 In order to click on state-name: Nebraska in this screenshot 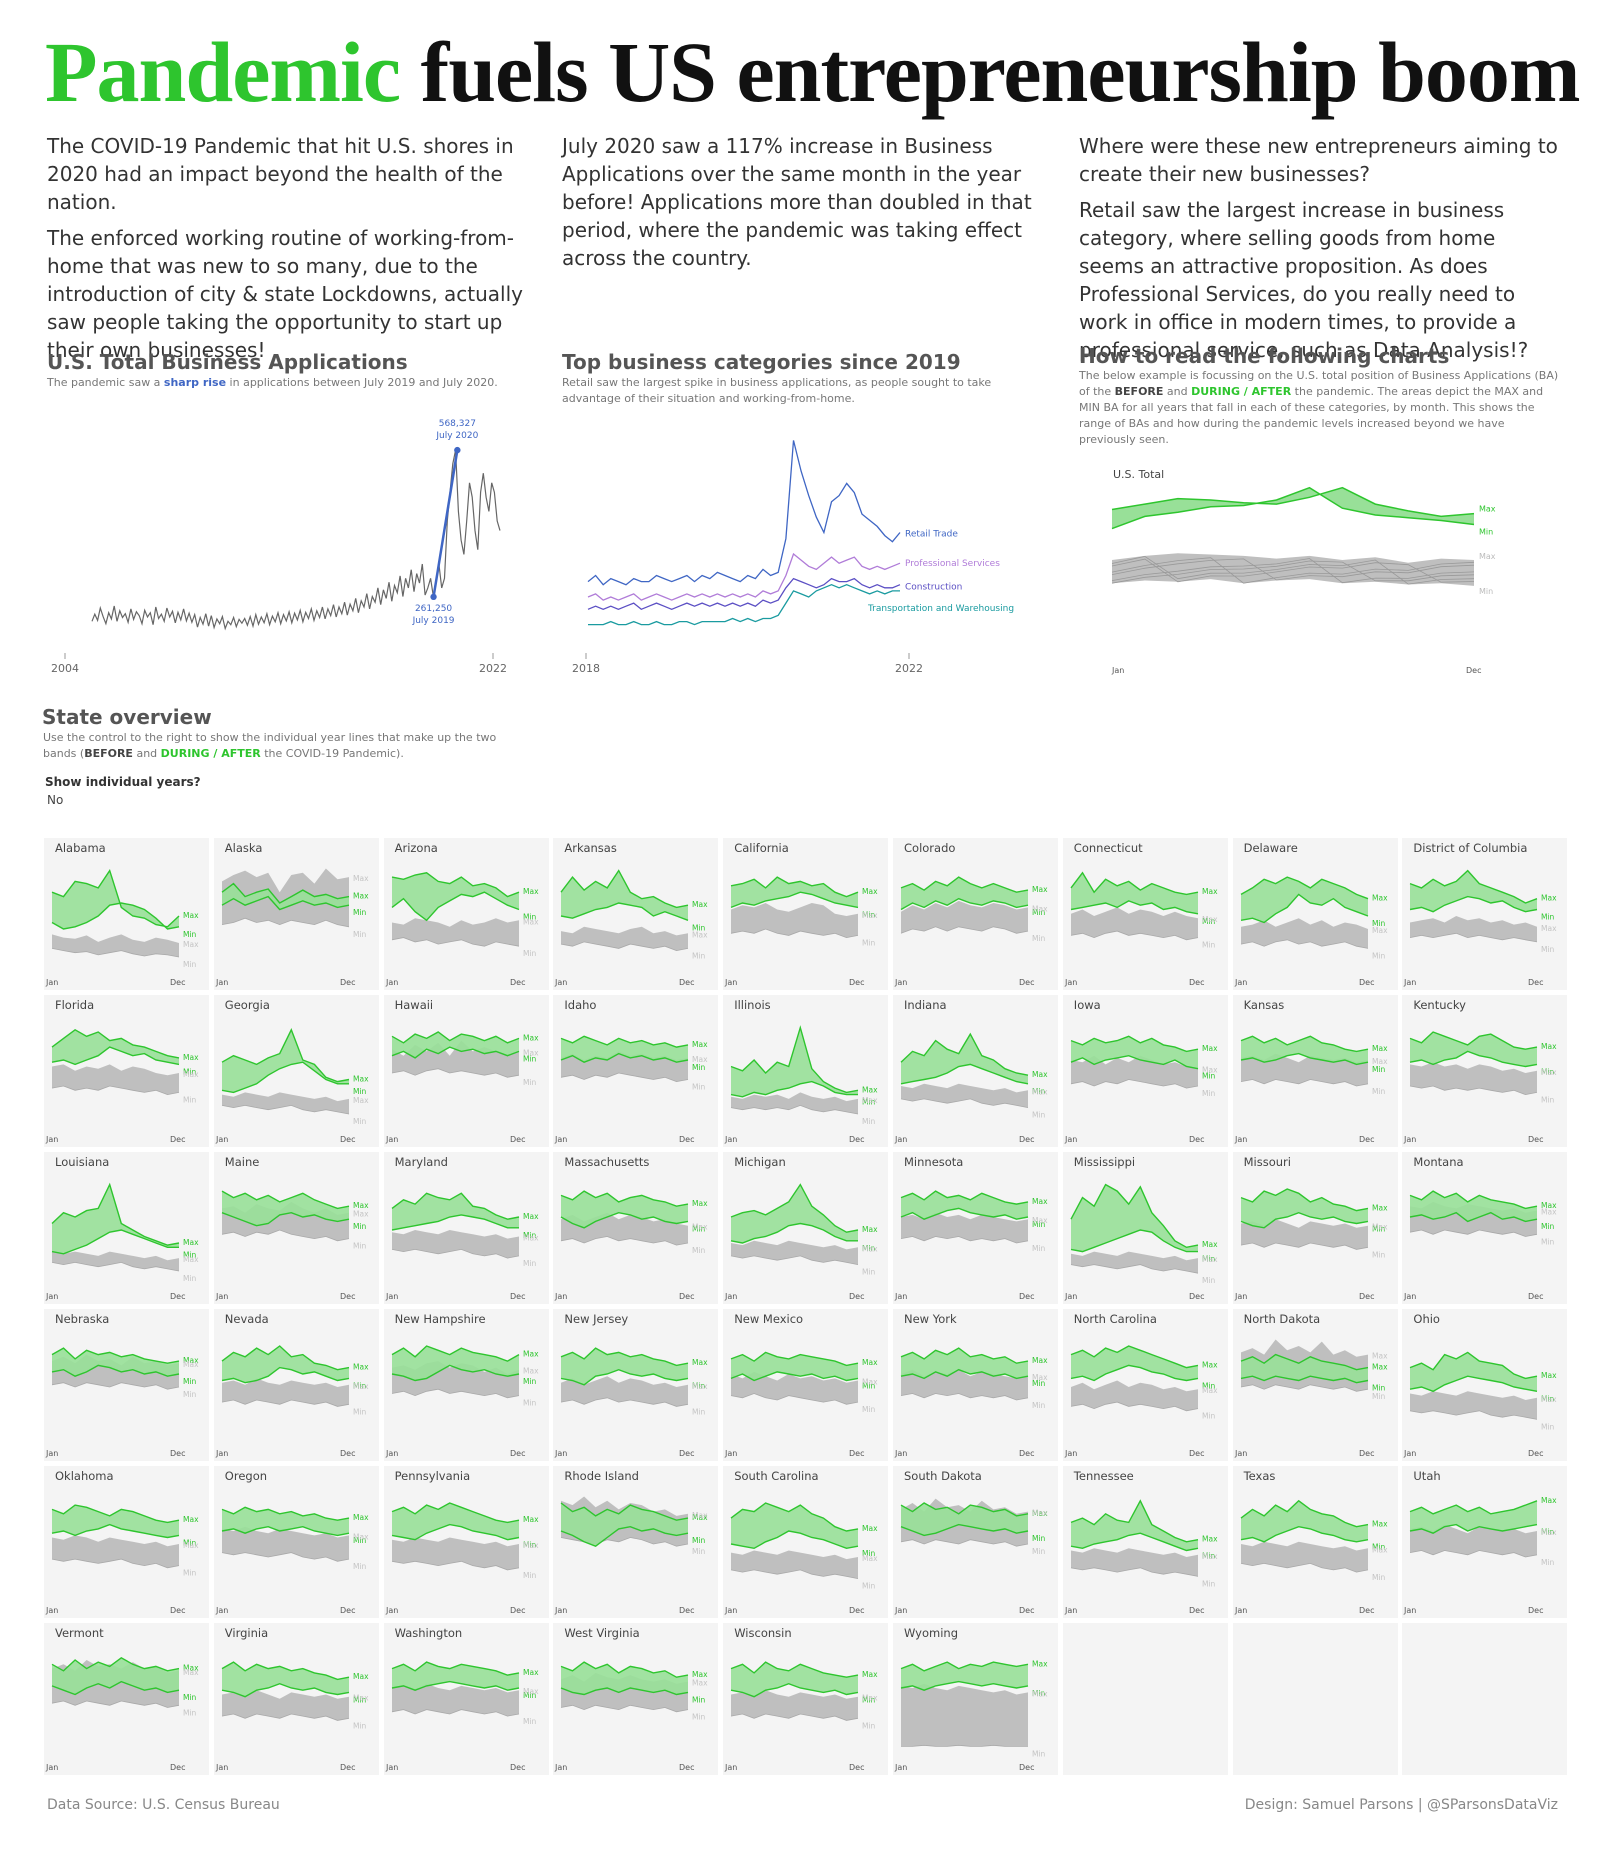, I will do `click(82, 1319)`.